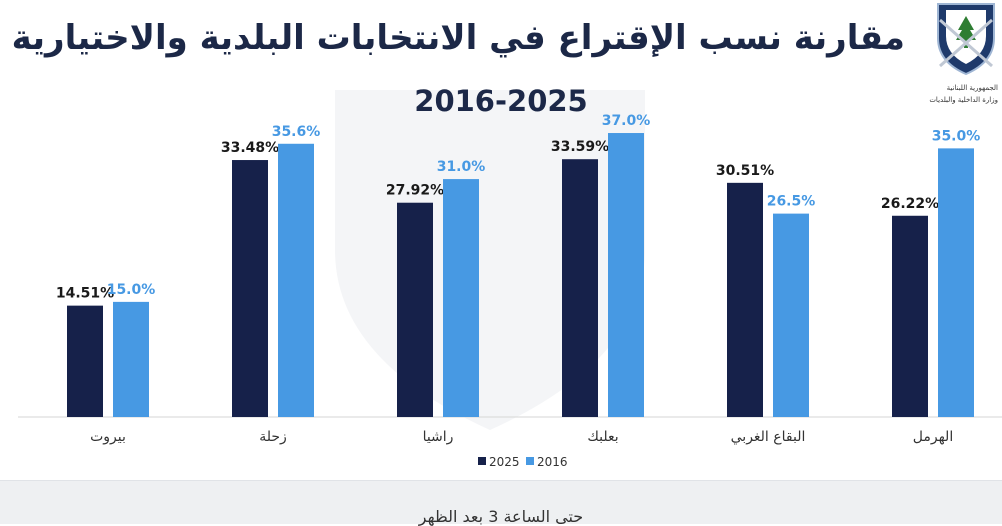  Describe the element at coordinates (530, 461) in the screenshot. I see `legend-swatch-2016` at that location.